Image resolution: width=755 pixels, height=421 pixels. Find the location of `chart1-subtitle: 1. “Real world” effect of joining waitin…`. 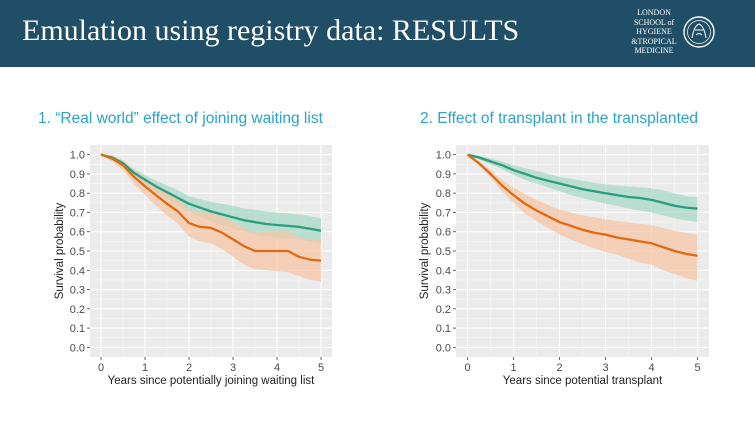

chart1-subtitle: 1. “Real world” effect of joining waitin… is located at coordinates (180, 118).